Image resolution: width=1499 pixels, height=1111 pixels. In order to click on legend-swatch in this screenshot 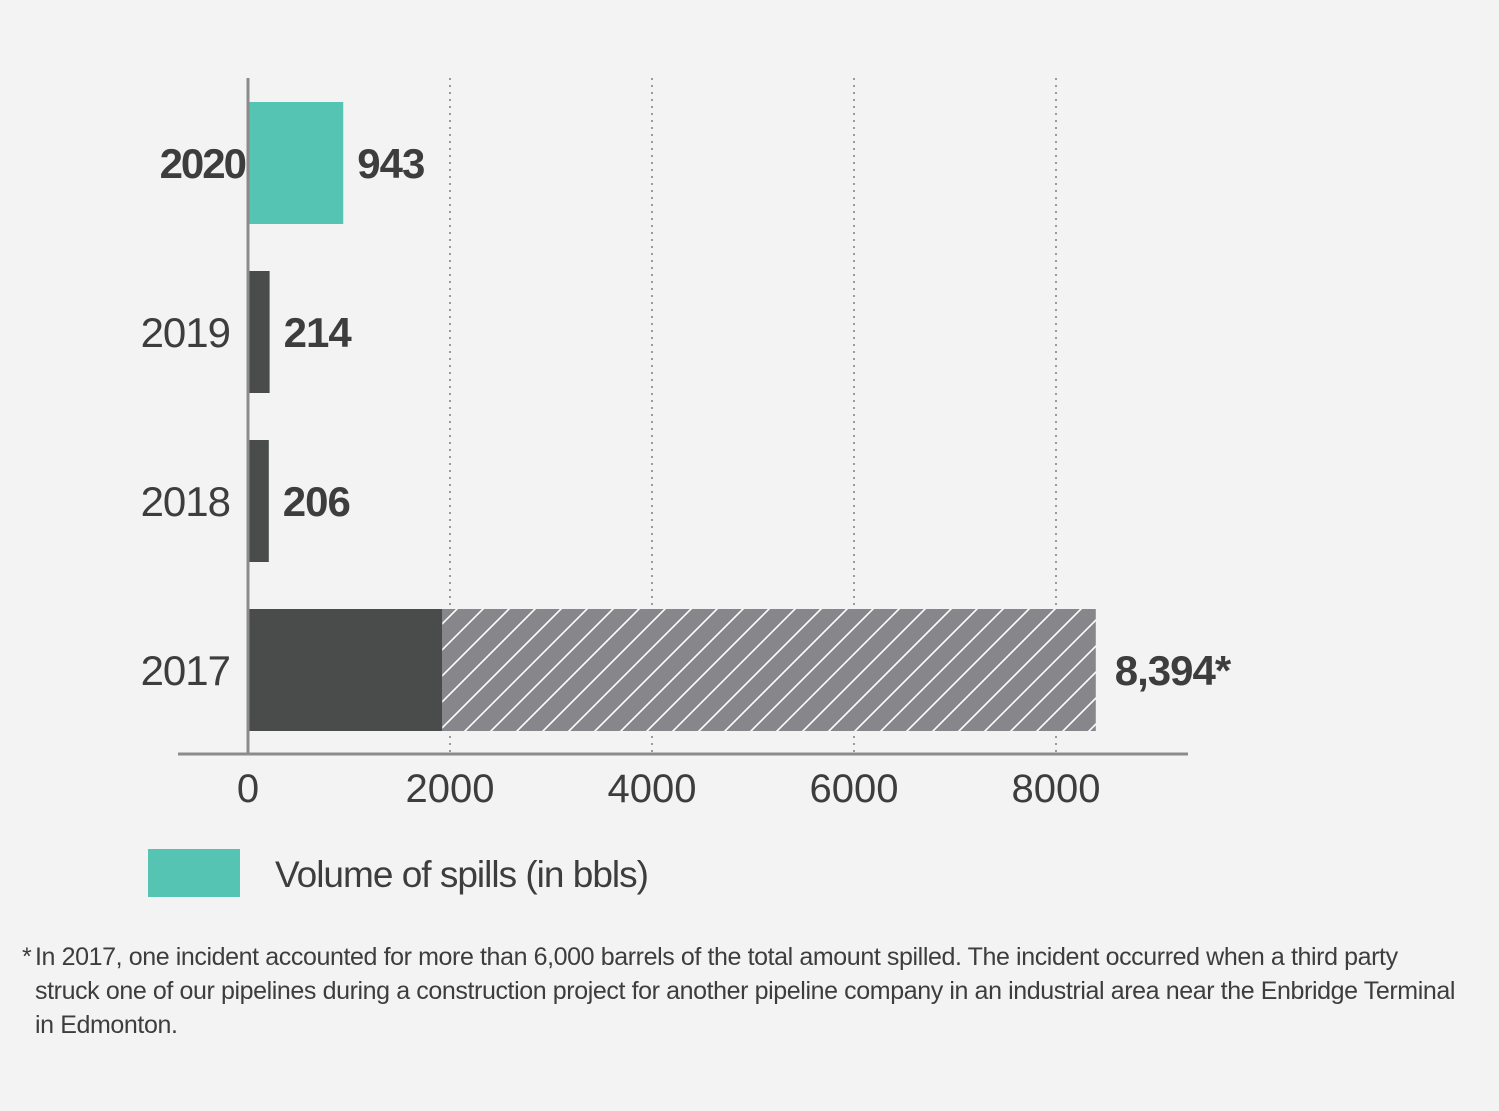, I will do `click(194, 873)`.